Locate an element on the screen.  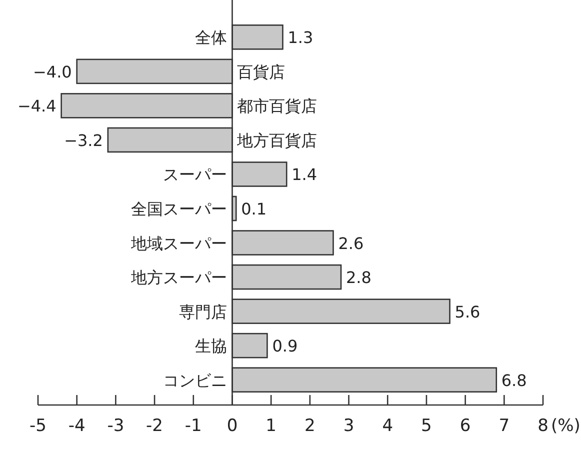
x-tick-label: 7 is located at coordinates (504, 426).